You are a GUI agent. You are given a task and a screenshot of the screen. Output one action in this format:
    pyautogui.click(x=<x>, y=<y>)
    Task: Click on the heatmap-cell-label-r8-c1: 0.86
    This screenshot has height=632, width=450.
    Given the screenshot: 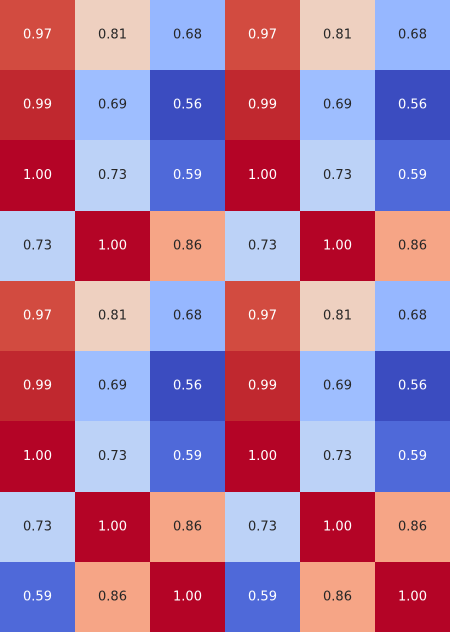 What is the action you would take?
    pyautogui.click(x=112, y=597)
    